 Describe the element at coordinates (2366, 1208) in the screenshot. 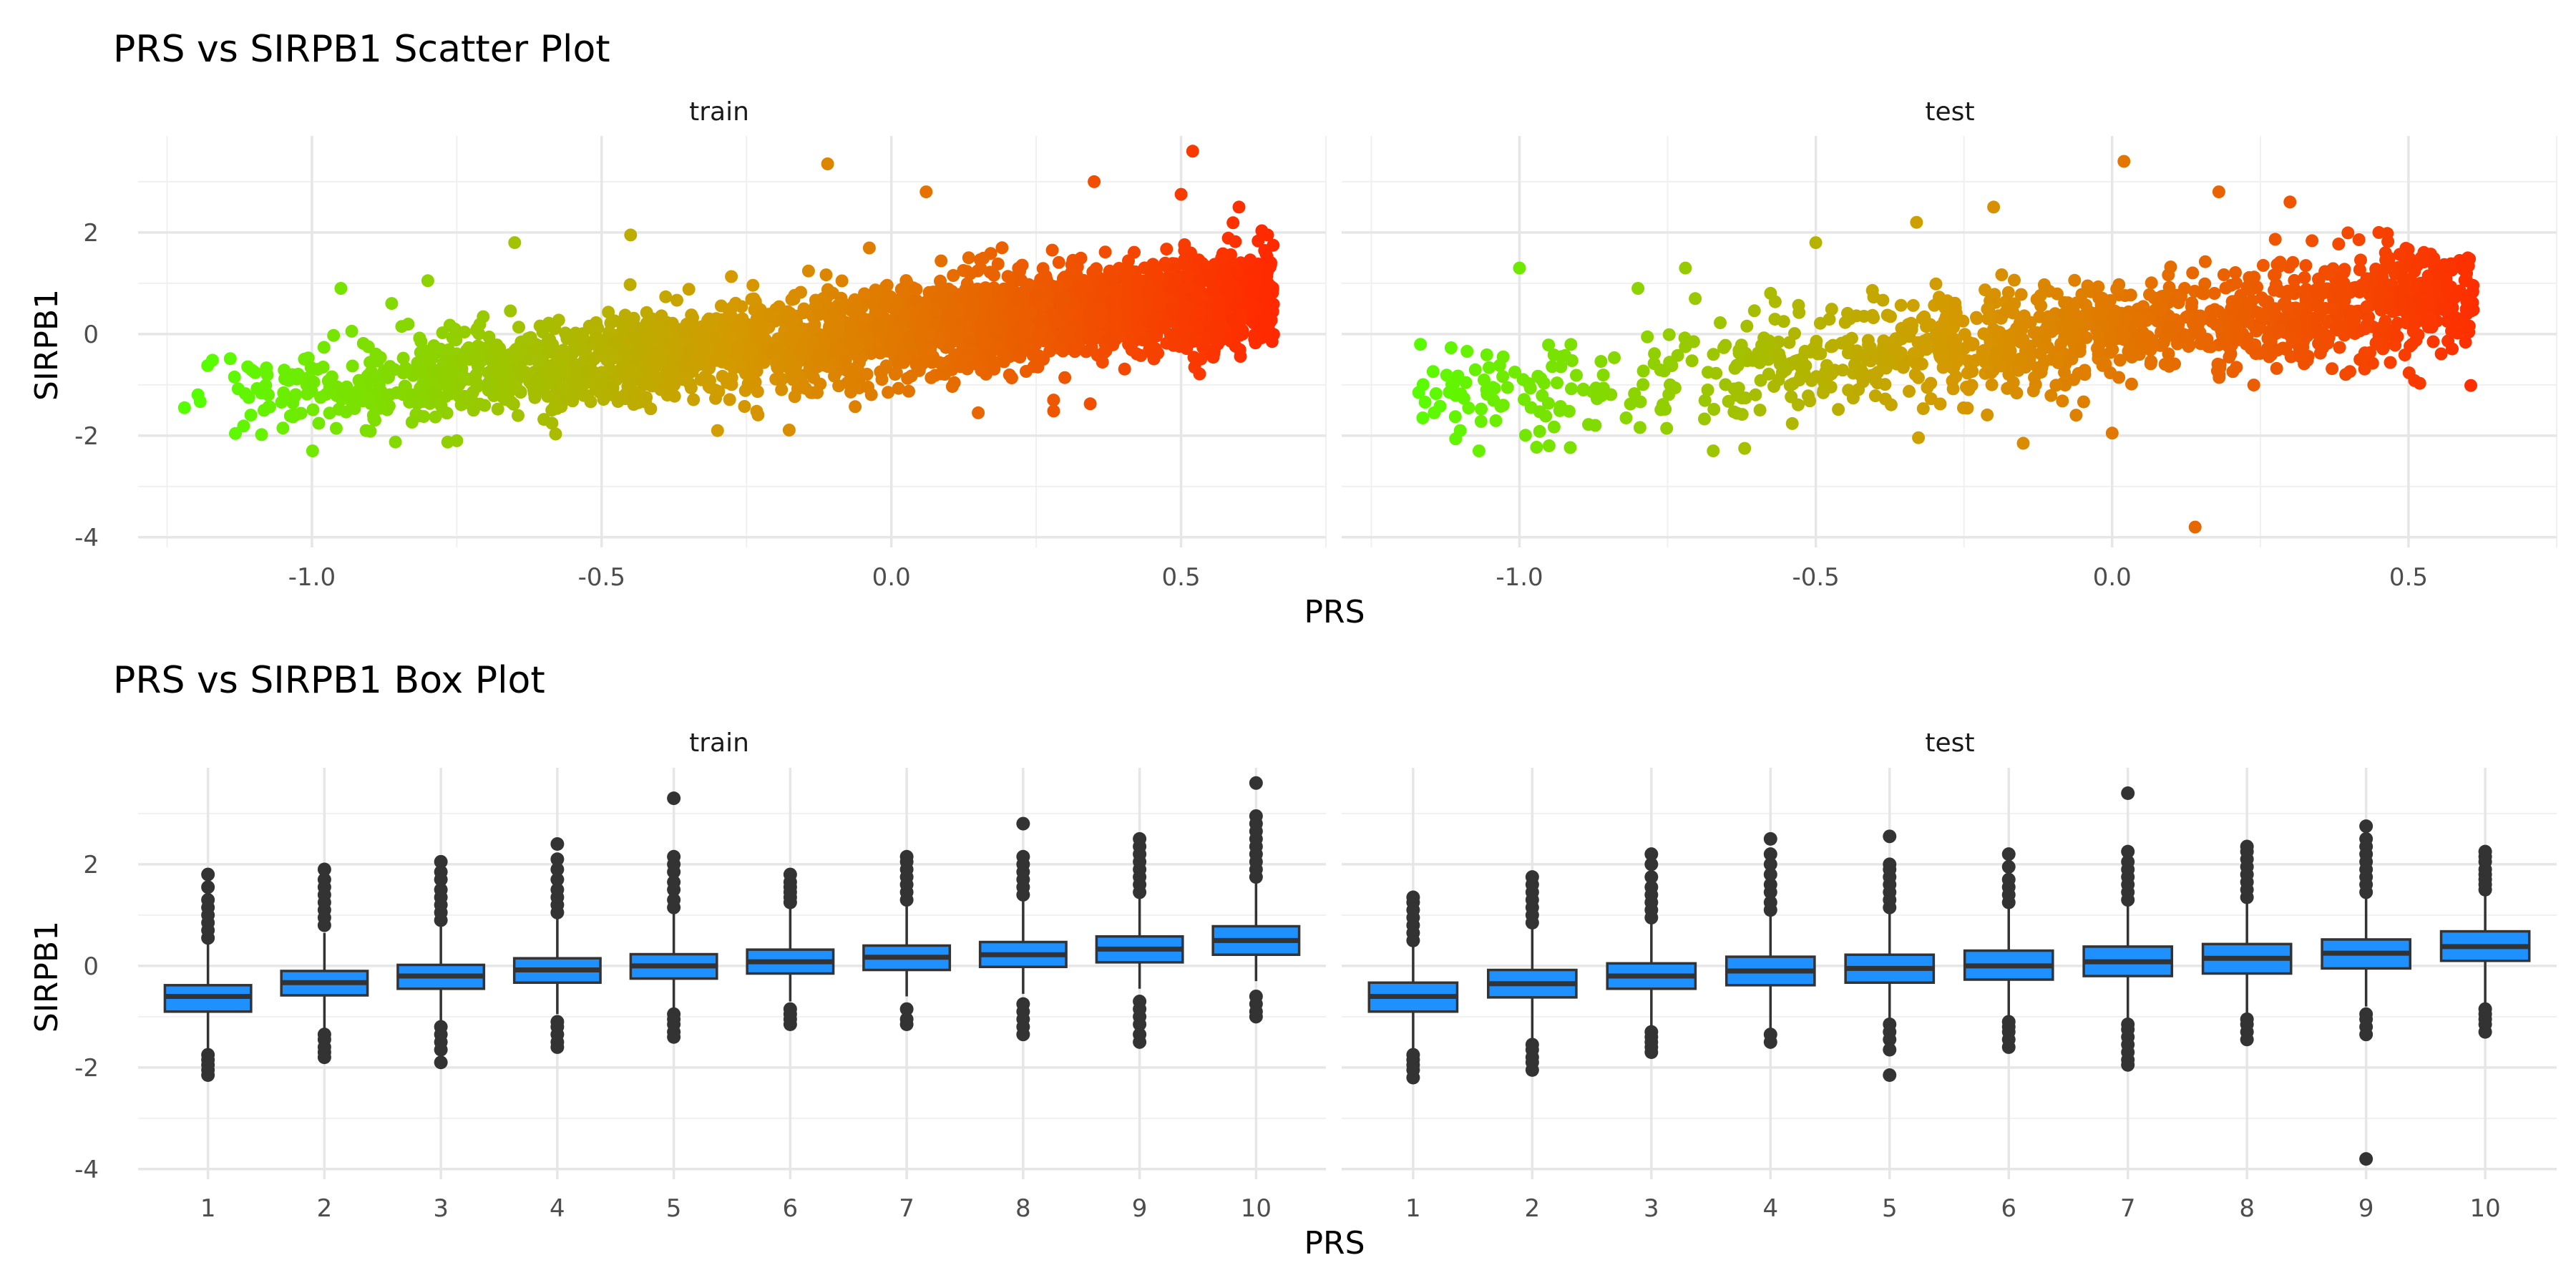

I see `x-tick-label: 9` at that location.